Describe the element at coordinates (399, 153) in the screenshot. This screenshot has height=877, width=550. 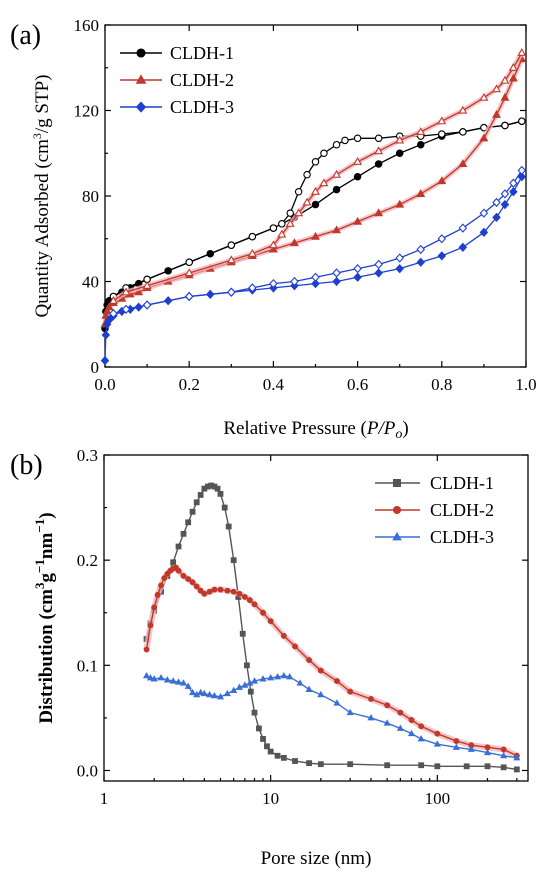
I see `cldh-1-adsorption-point` at that location.